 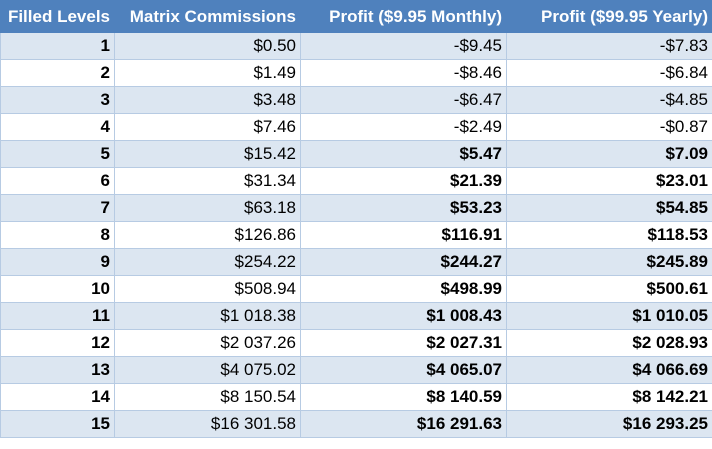 I want to click on profit-monthly-cell: $2 027.31, so click(x=403, y=343).